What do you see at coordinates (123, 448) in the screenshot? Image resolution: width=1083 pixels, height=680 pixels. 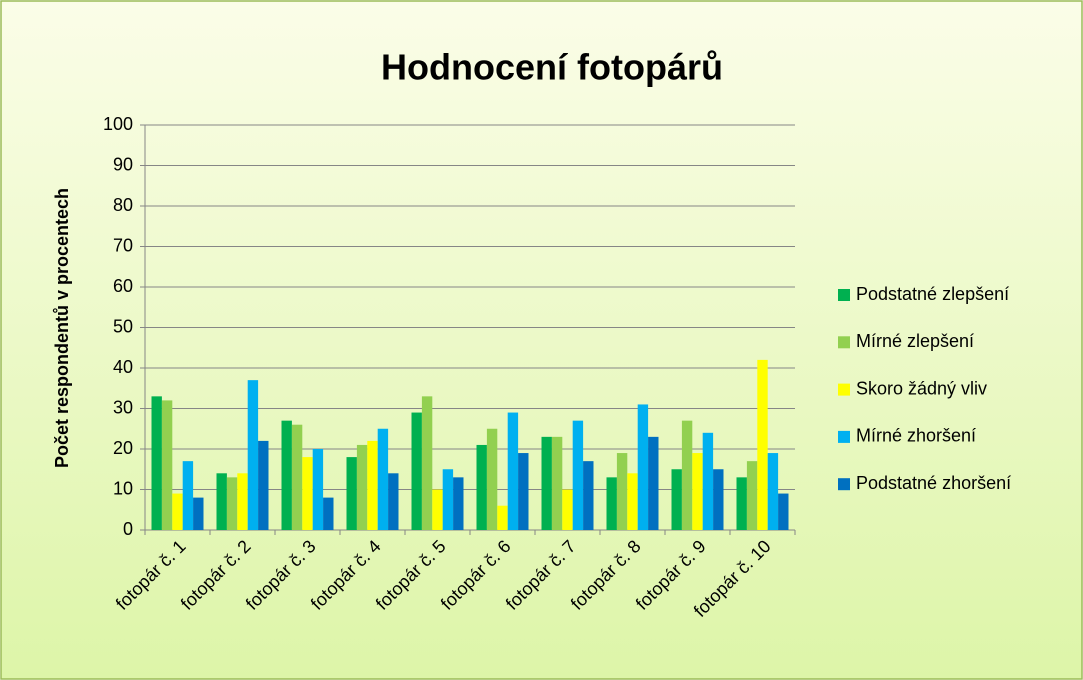 I see `y-tick-label: 20` at bounding box center [123, 448].